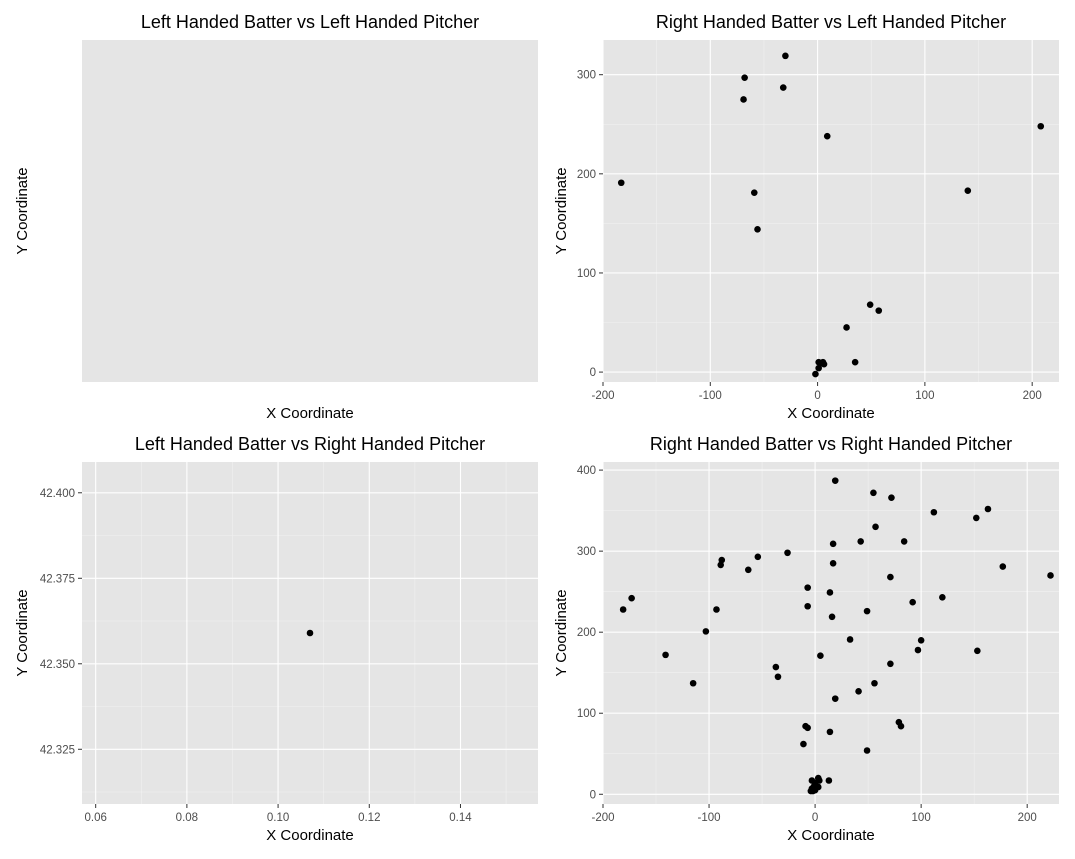 The image size is (1075, 859). Describe the element at coordinates (831, 835) in the screenshot. I see `x-axis-title-rhb-vs-rhp: X Coordinate` at that location.